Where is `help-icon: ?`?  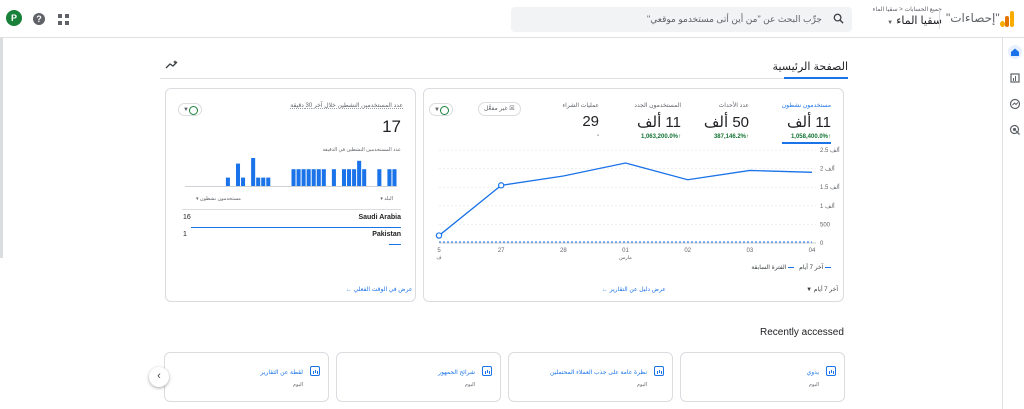 help-icon: ? is located at coordinates (39, 19).